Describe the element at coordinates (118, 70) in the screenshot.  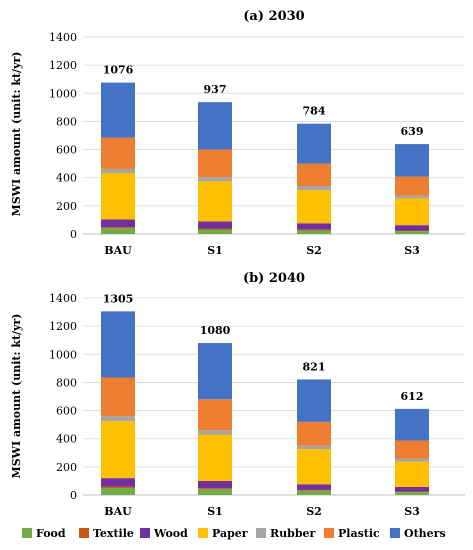
I see `total-label: 1076` at that location.